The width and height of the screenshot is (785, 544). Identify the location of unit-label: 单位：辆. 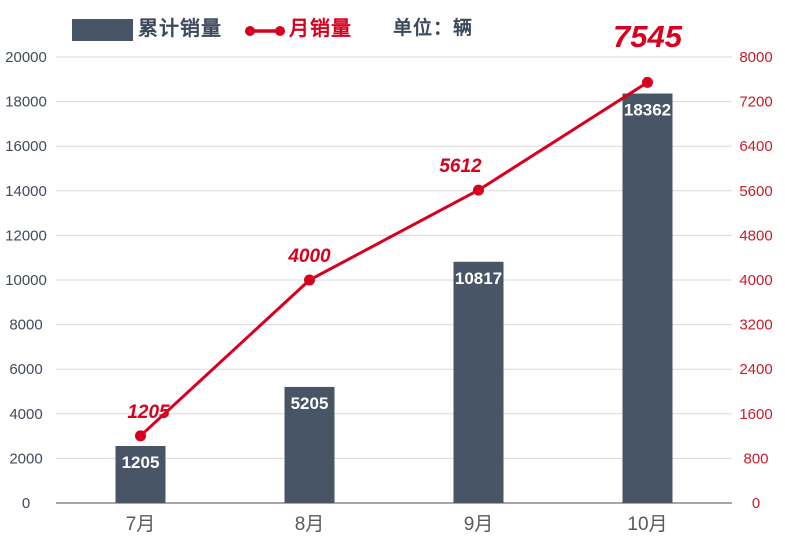
(433, 28).